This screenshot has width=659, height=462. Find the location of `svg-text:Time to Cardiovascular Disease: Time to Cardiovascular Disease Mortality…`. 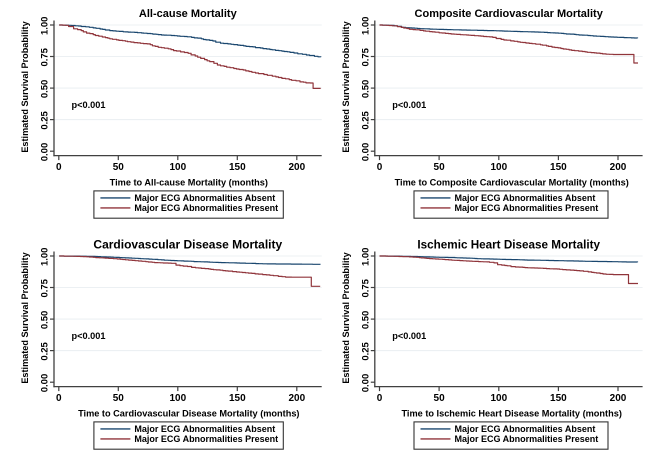

svg-text:Time to Cardiovascular Disease: Time to Cardiovascular Disease Mortality… is located at coordinates (188, 413).